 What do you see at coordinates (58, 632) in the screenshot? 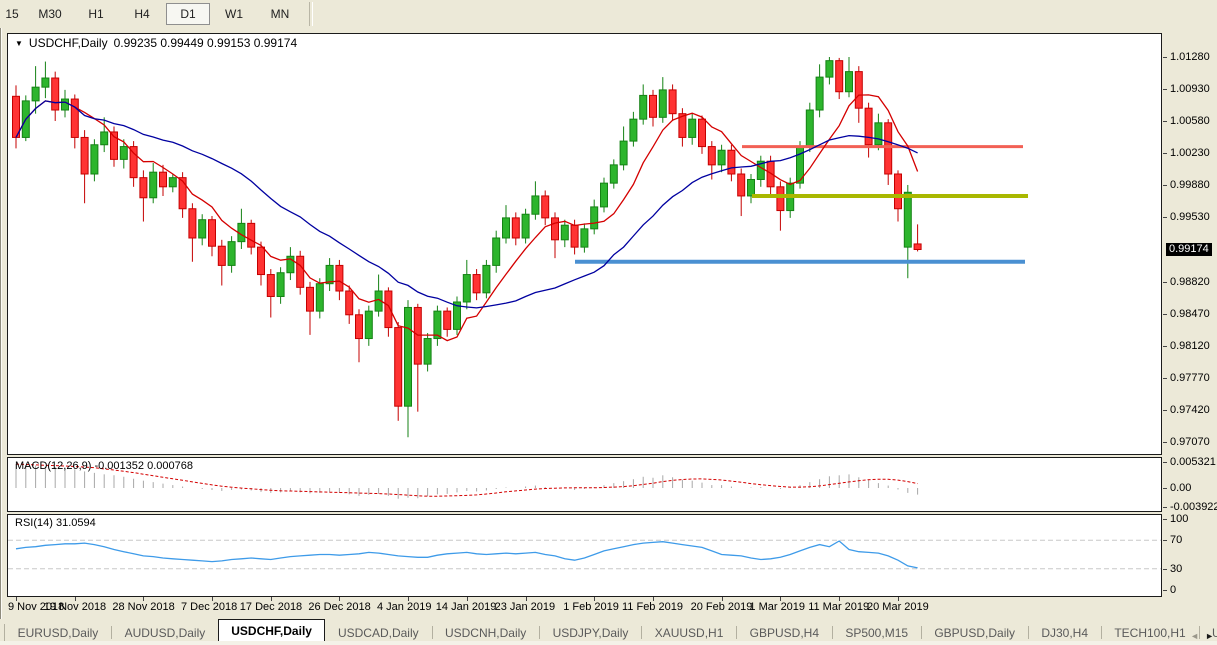
I see `chart-tab-eurusd-daily: EURUSD,Daily` at bounding box center [58, 632].